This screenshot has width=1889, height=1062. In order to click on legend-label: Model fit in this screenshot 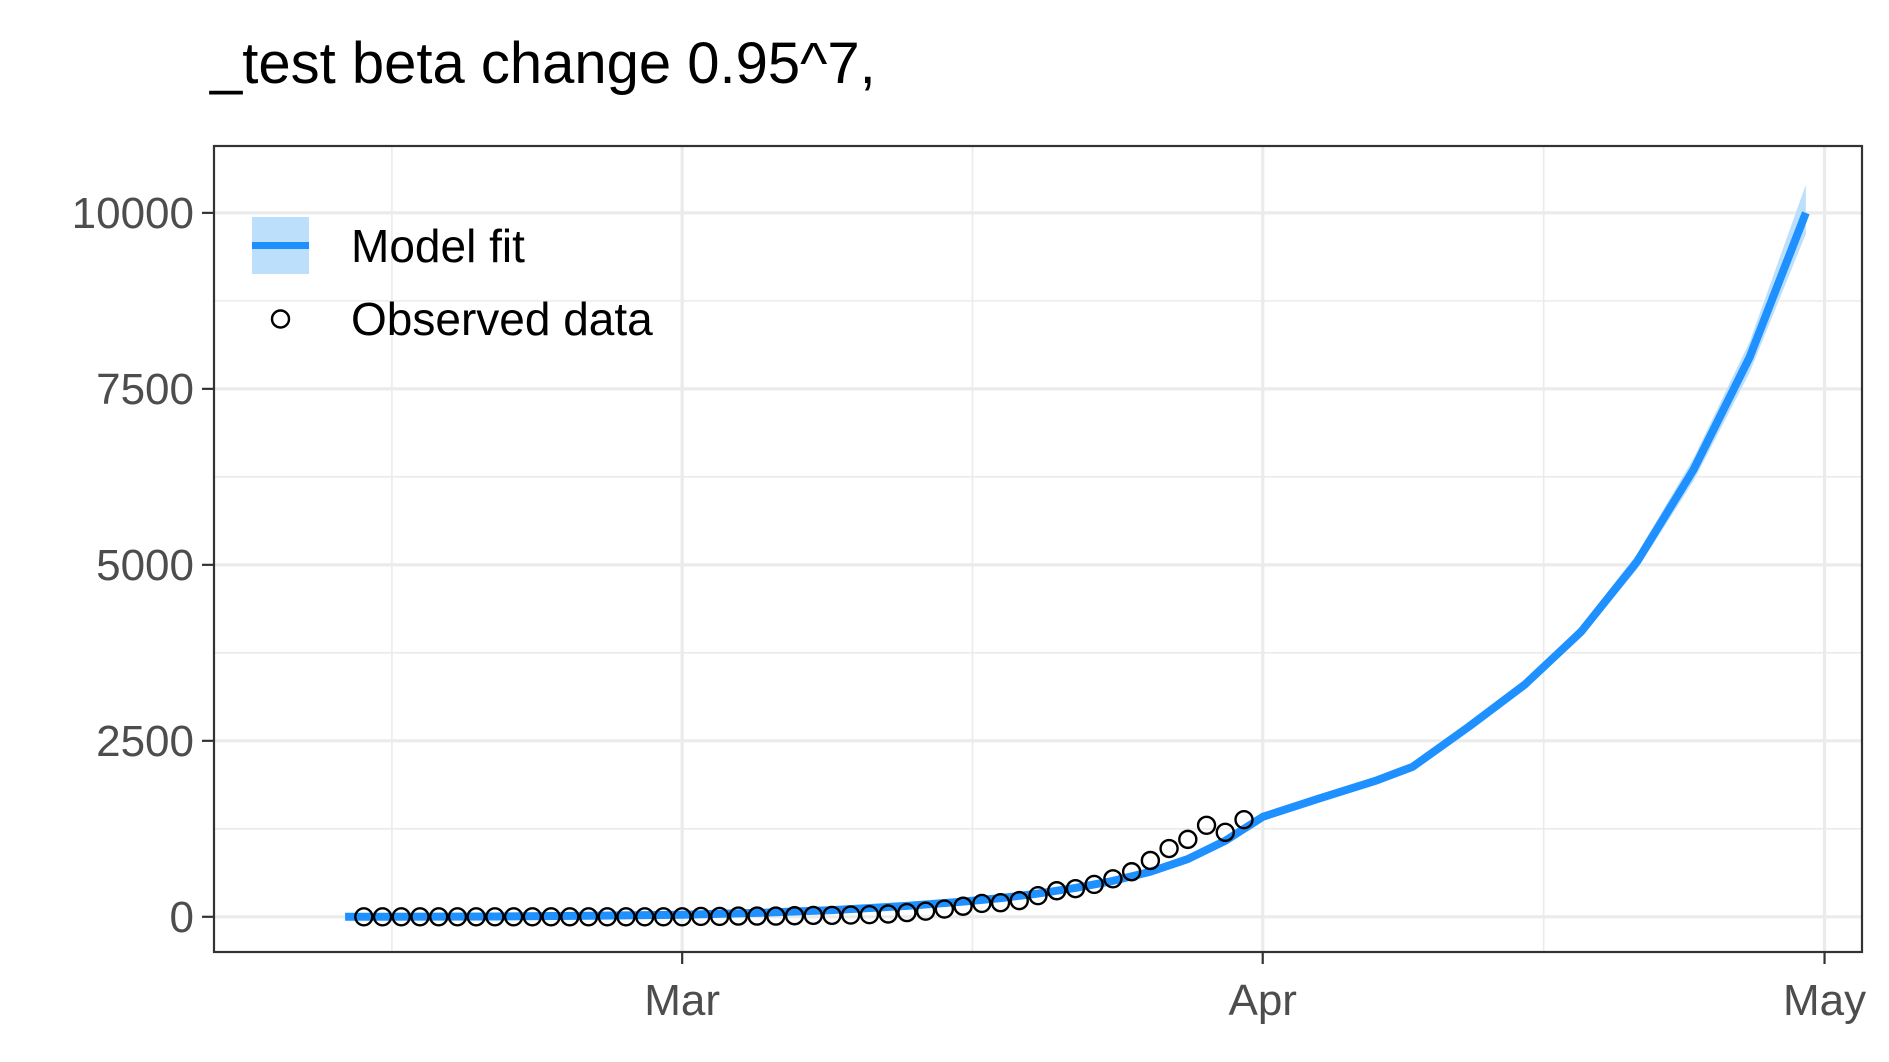, I will do `click(438, 246)`.